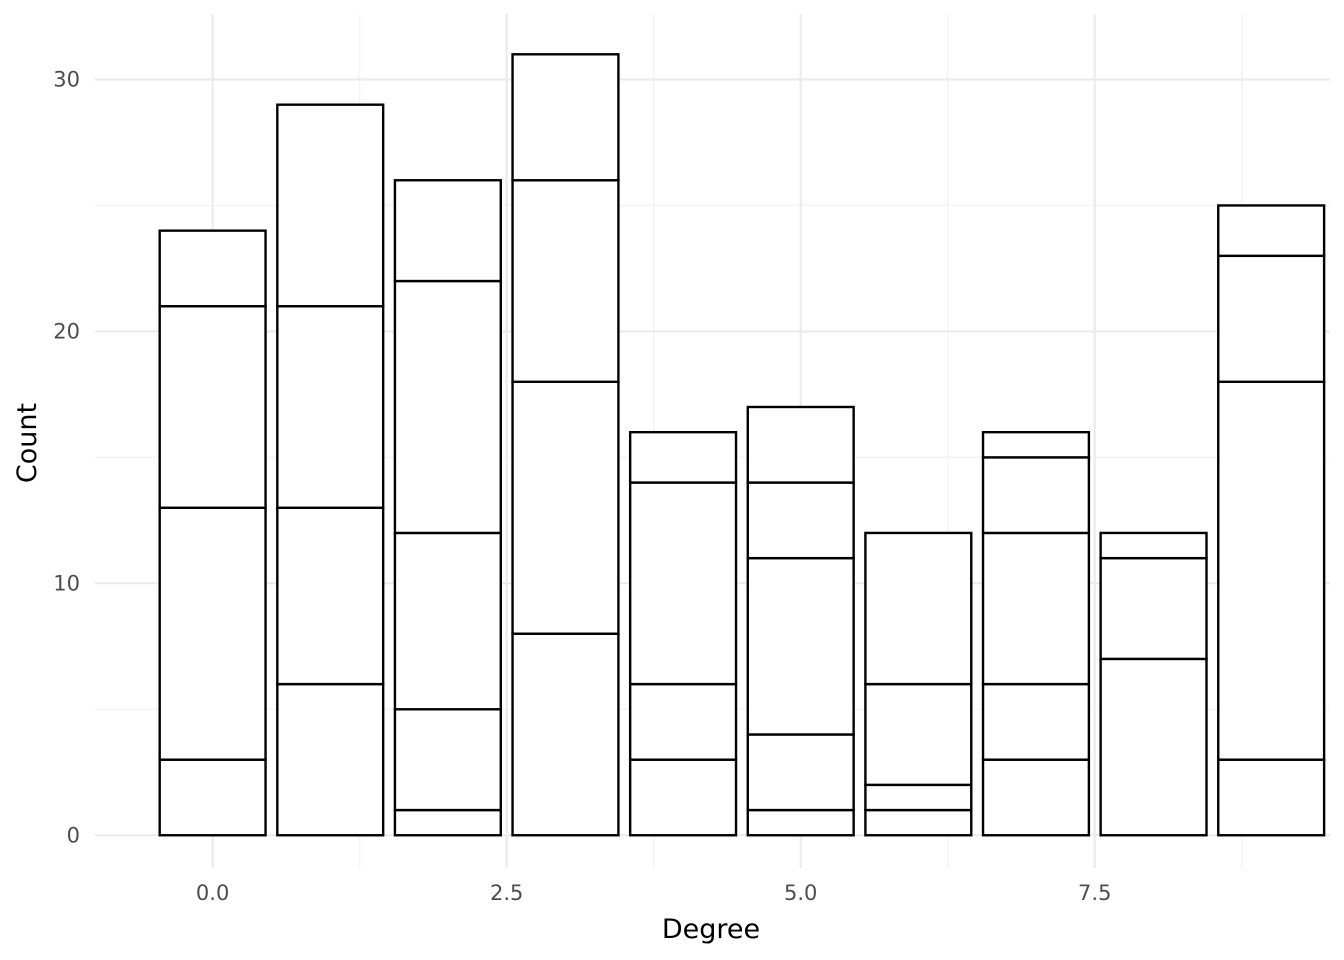  Describe the element at coordinates (654, 893) in the screenshot. I see `x-tick-labels: 0.0 2.5 5.0 7.5` at that location.